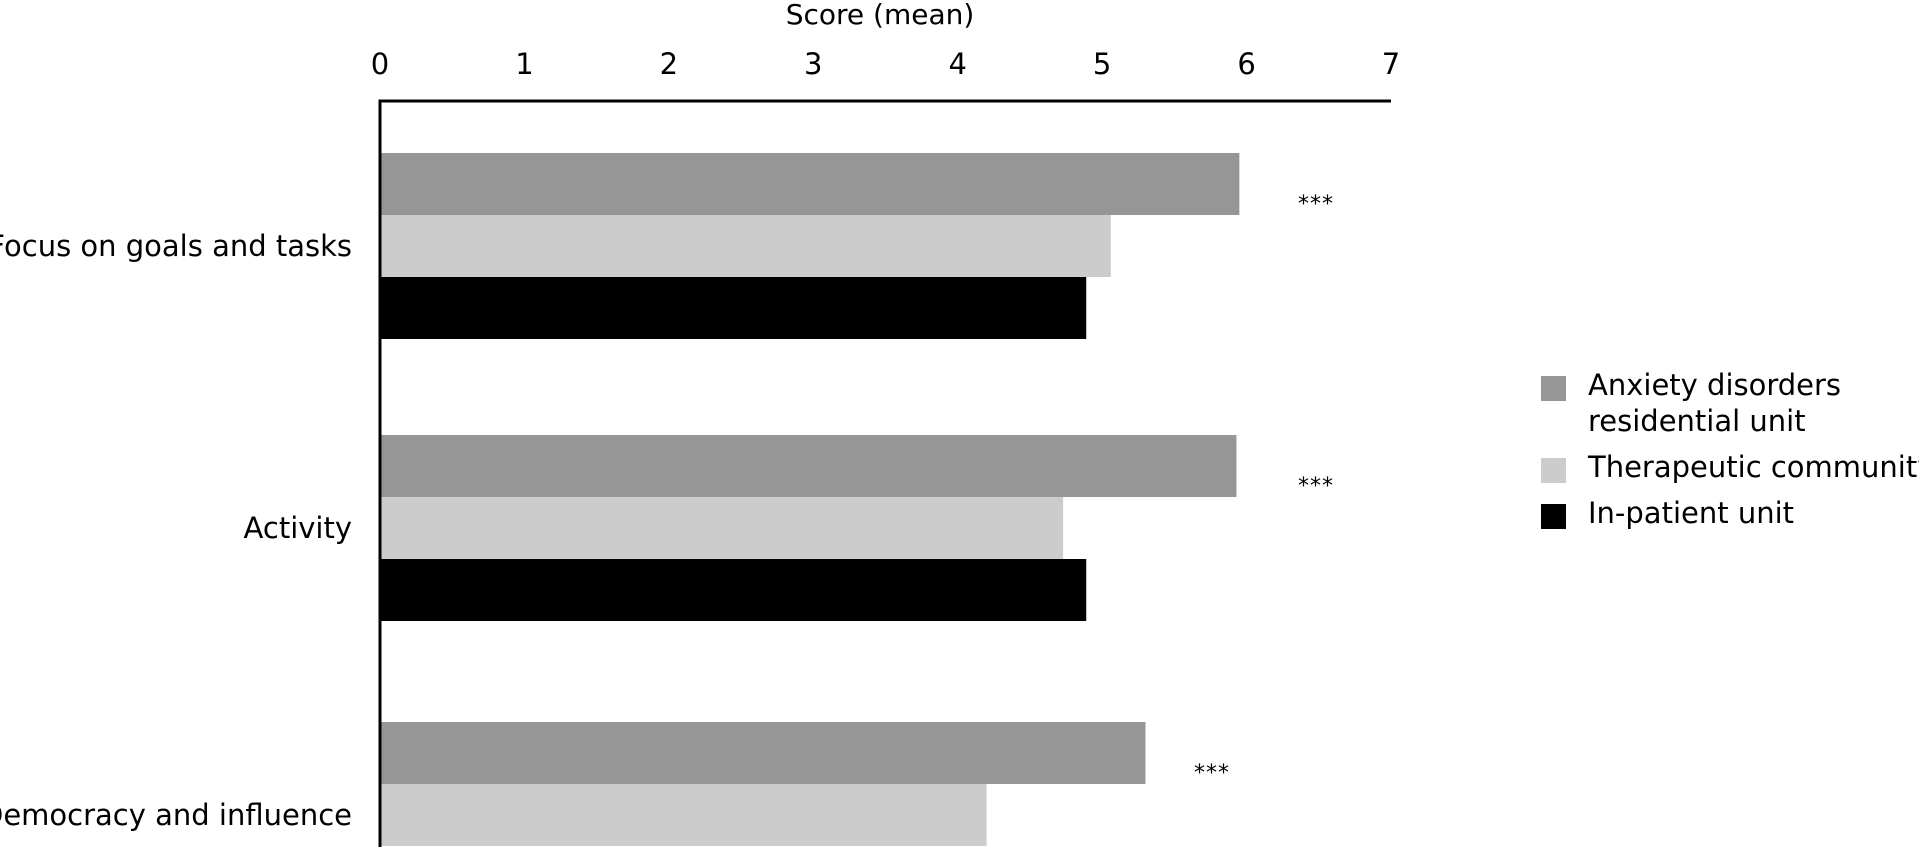 The width and height of the screenshot is (1919, 847). Describe the element at coordinates (176, 815) in the screenshot. I see `category-label: Democracy and influence` at that location.